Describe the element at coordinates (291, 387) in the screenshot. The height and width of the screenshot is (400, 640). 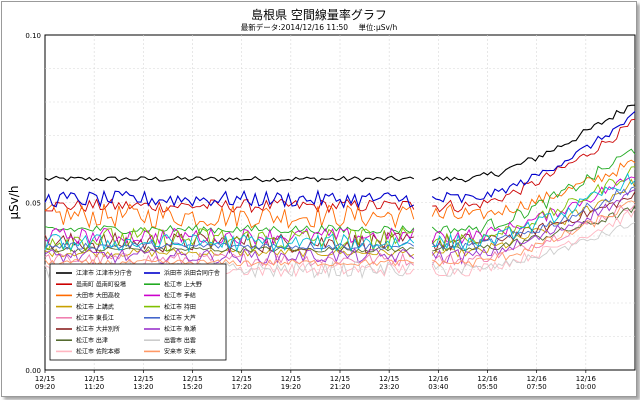
I see `x-tick-label-time: 19:20` at that location.